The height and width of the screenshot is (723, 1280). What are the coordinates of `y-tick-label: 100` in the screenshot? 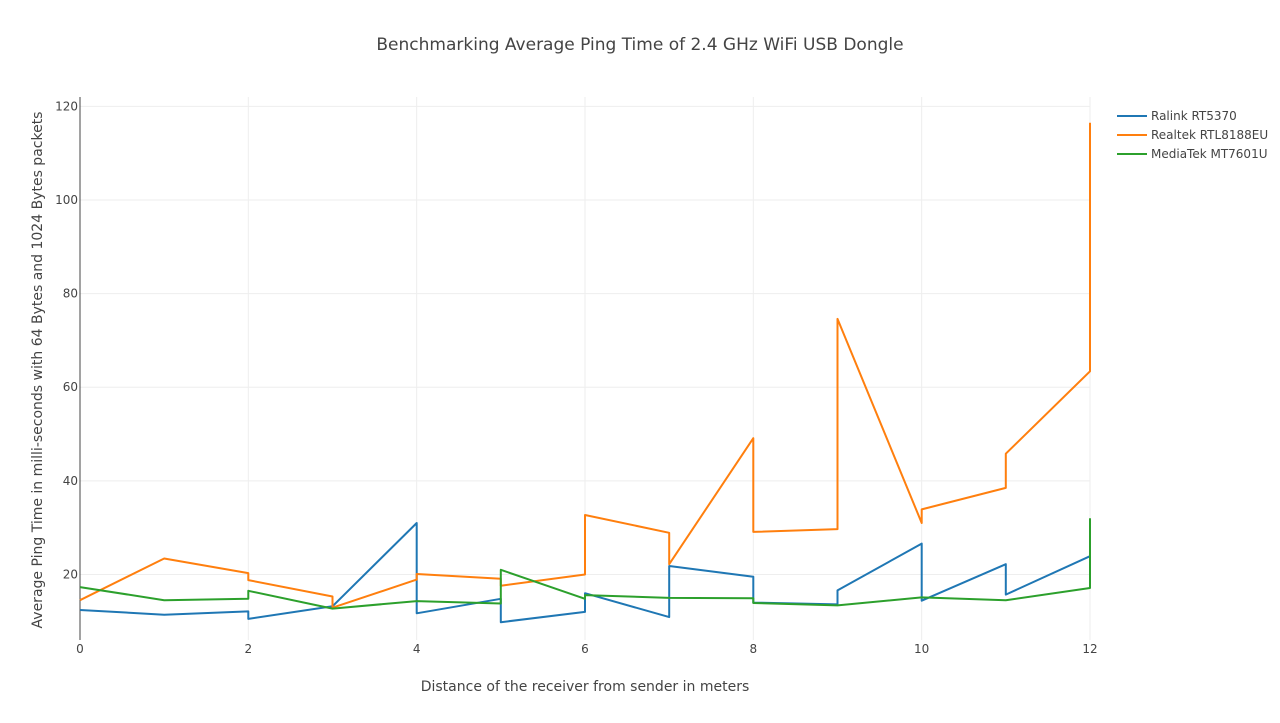 It's located at (66, 200).